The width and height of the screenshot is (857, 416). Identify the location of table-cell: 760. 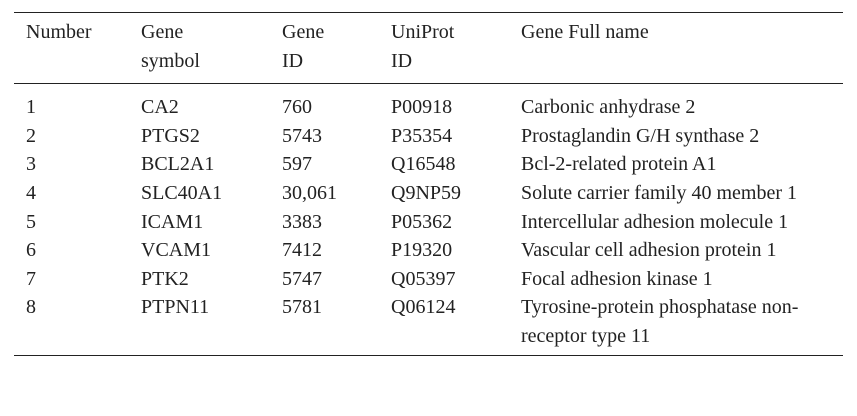
(297, 107).